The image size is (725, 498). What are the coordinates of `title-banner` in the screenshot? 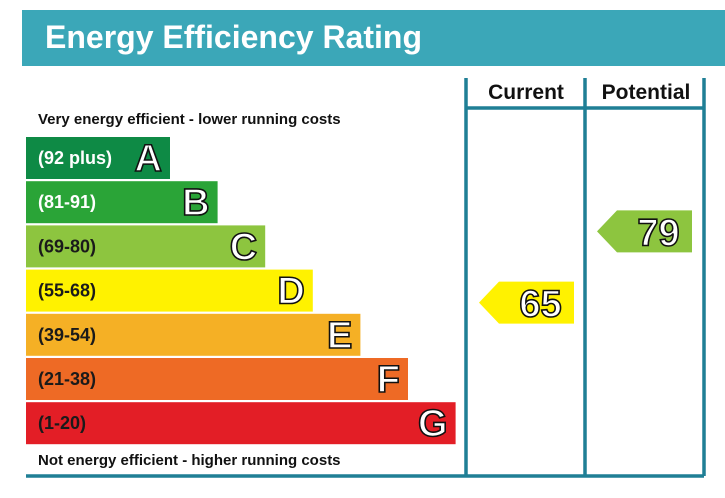 It's located at (373, 38).